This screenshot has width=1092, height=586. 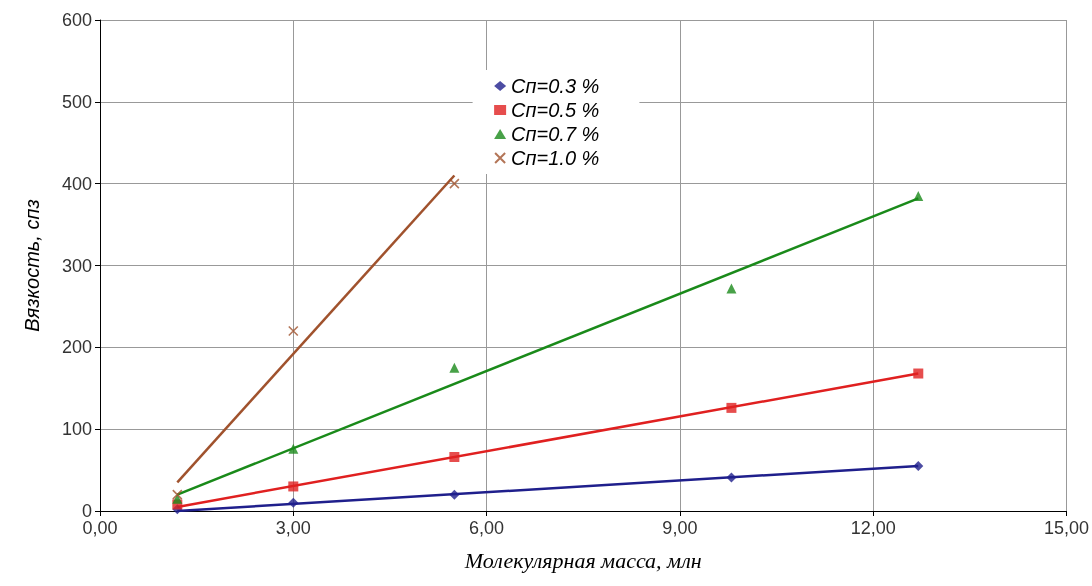 What do you see at coordinates (555, 110) in the screenshot?
I see `legend-label: Cп=0.5 %` at bounding box center [555, 110].